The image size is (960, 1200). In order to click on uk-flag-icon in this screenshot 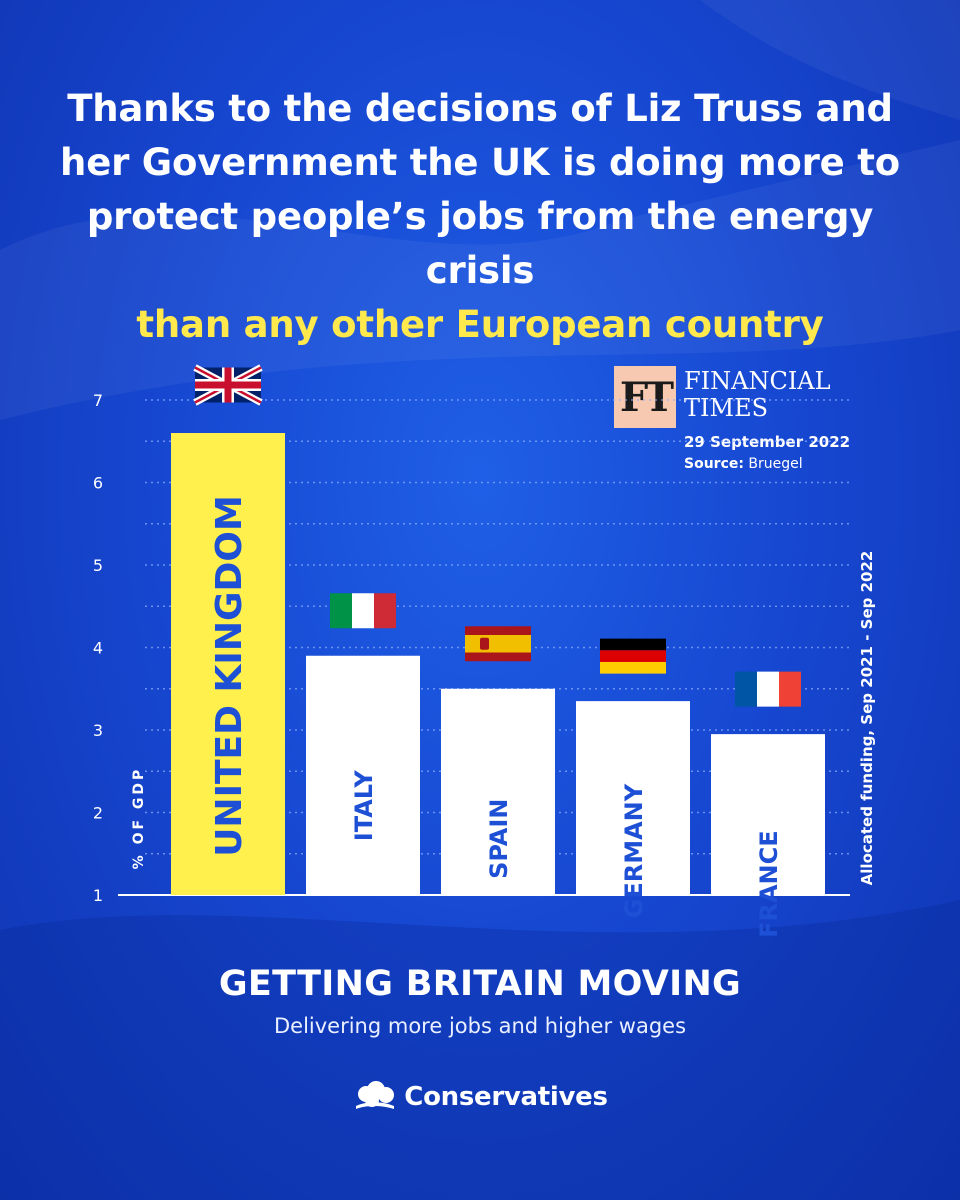, I will do `click(228, 385)`.